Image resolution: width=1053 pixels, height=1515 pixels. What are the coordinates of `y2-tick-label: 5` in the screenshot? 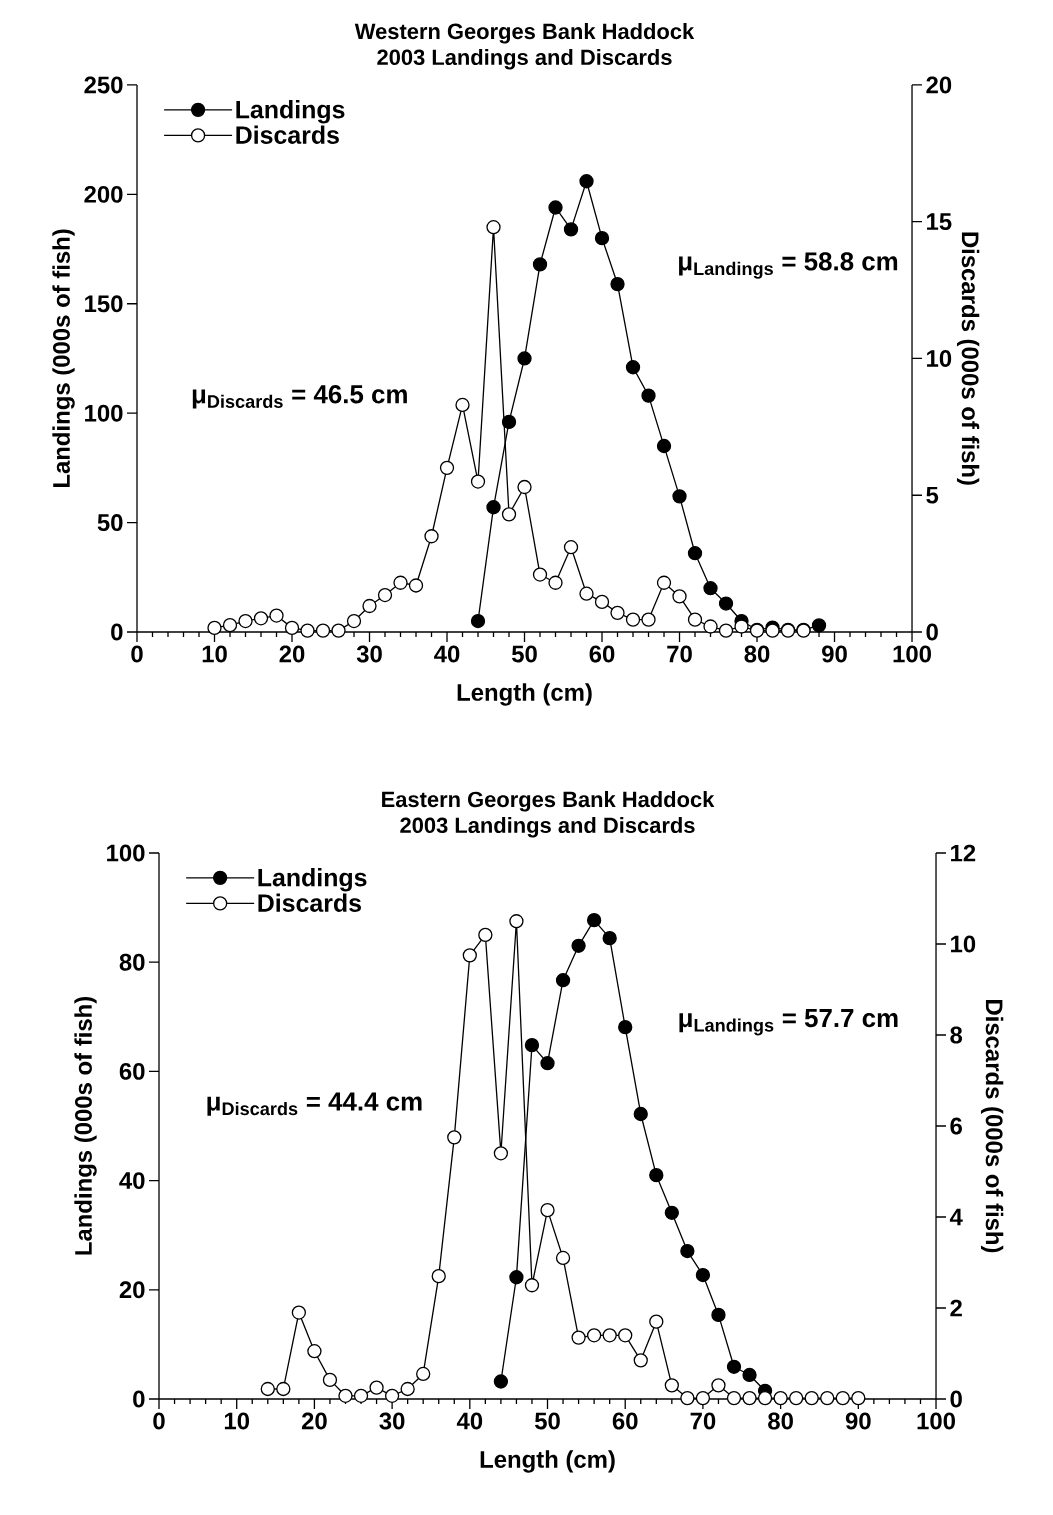 It's located at (932, 495).